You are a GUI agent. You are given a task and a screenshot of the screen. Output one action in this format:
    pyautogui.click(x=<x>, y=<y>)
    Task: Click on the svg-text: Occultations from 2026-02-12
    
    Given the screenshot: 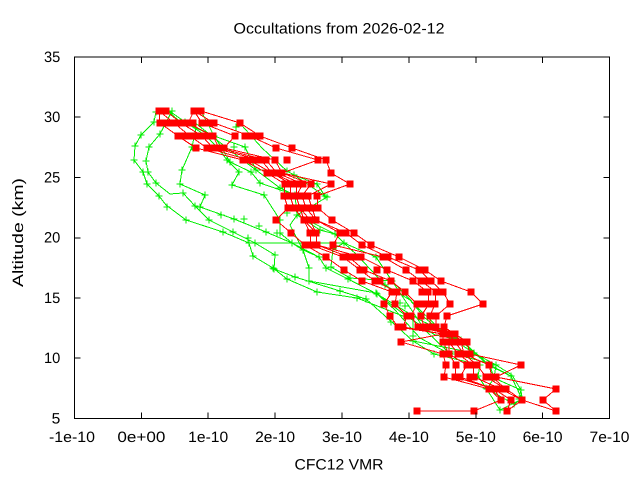 What is the action you would take?
    pyautogui.click(x=339, y=29)
    